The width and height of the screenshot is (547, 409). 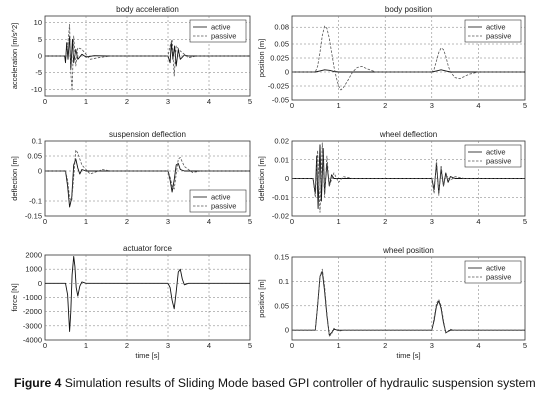 What do you see at coordinates (36, 89) in the screenshot?
I see `y-tick-label: -10` at bounding box center [36, 89].